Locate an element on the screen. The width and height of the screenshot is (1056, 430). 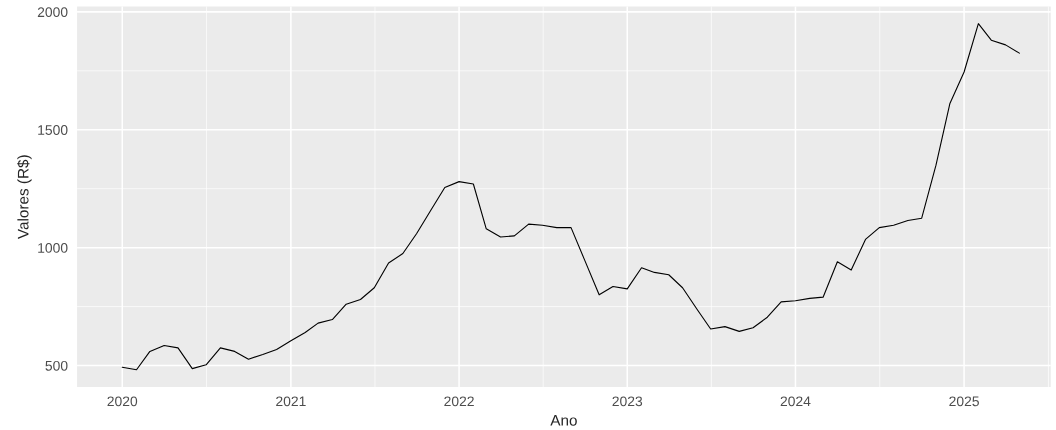
x-tick-label: 2021 is located at coordinates (291, 401).